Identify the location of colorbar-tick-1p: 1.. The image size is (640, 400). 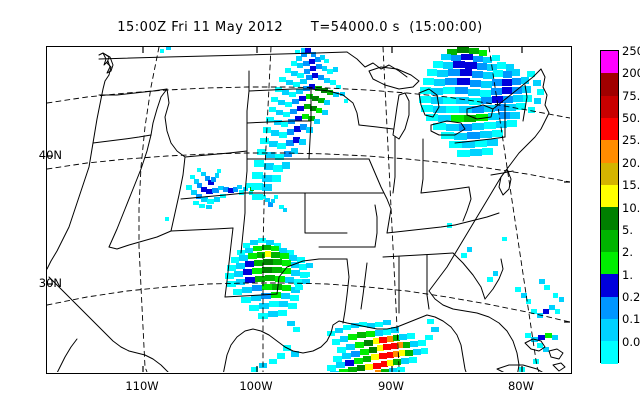
(627, 274).